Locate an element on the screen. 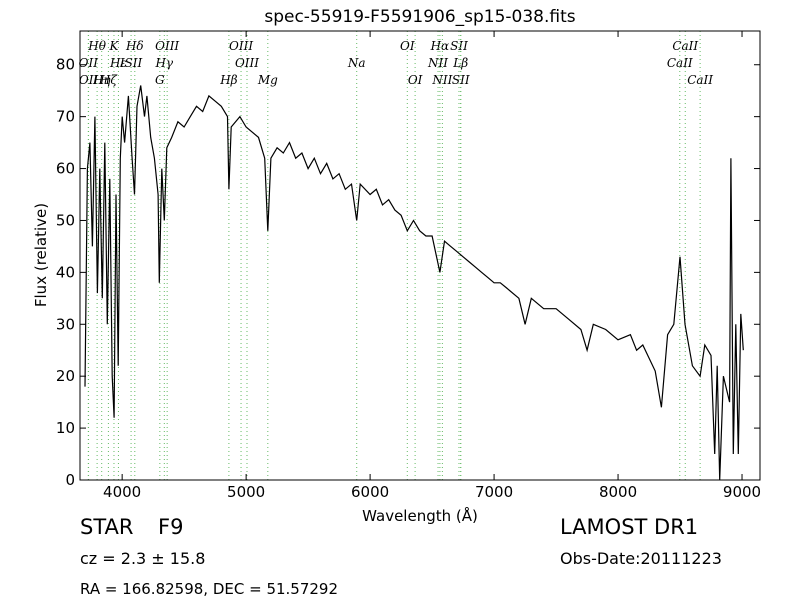 The image size is (800, 600). x-axis-label: Wavelength (Å) is located at coordinates (420, 515).